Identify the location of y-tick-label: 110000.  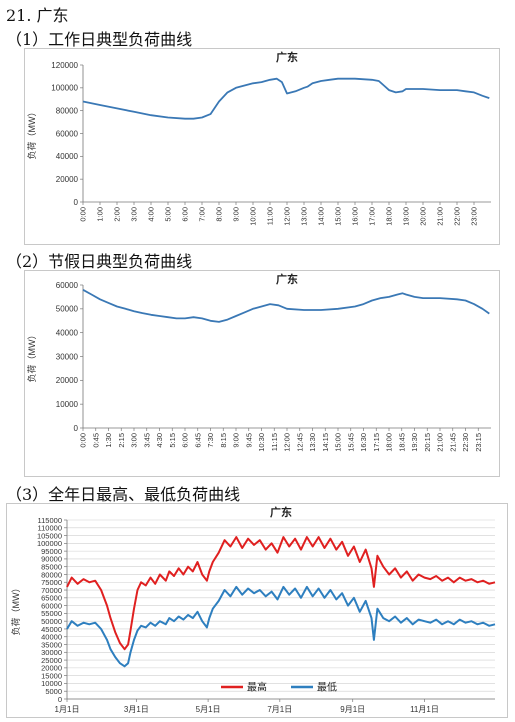
(50, 528).